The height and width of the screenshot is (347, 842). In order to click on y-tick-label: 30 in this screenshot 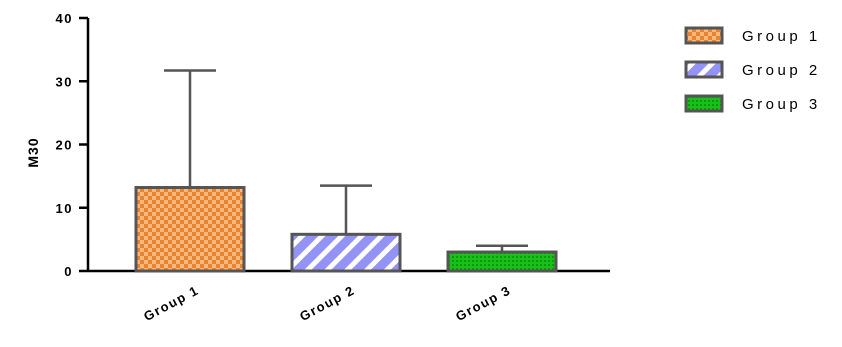, I will do `click(64, 81)`.